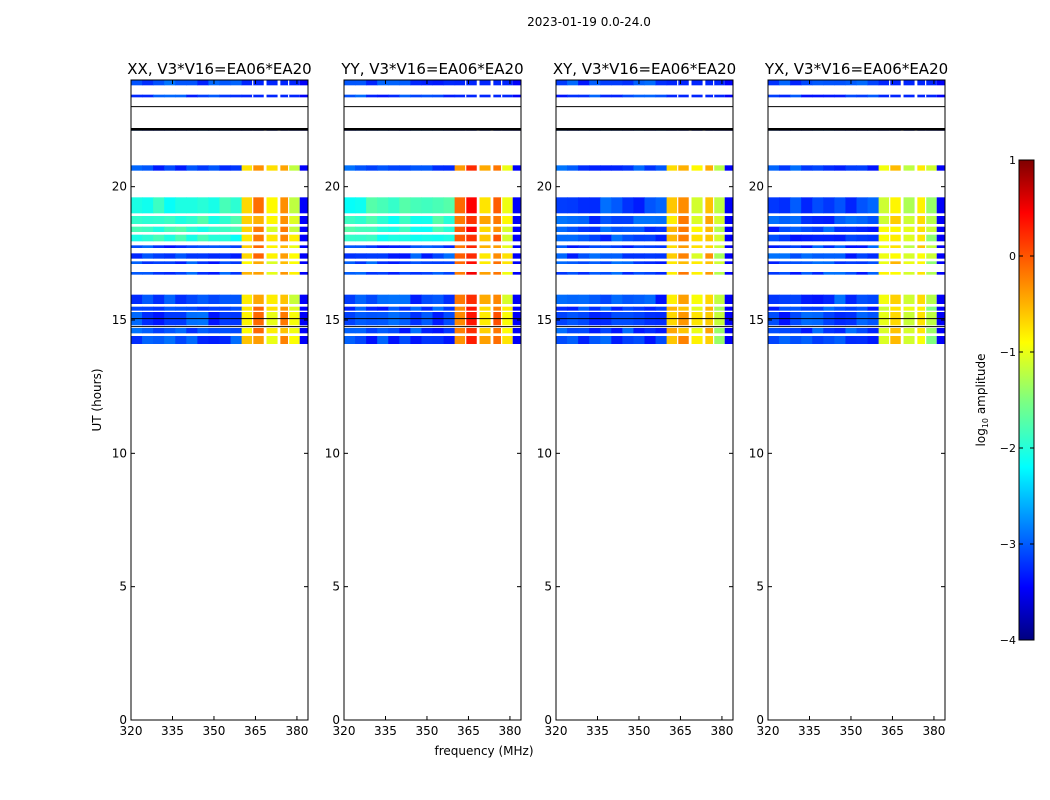  Describe the element at coordinates (982, 400) in the screenshot. I see `colorbar-label: log10 amplitude` at that location.